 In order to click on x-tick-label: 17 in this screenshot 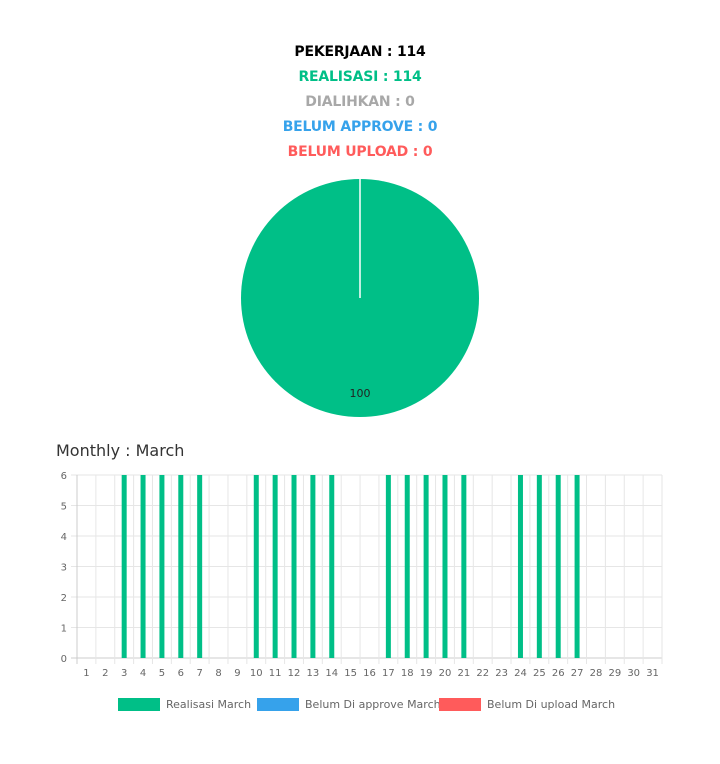, I will do `click(388, 673)`.